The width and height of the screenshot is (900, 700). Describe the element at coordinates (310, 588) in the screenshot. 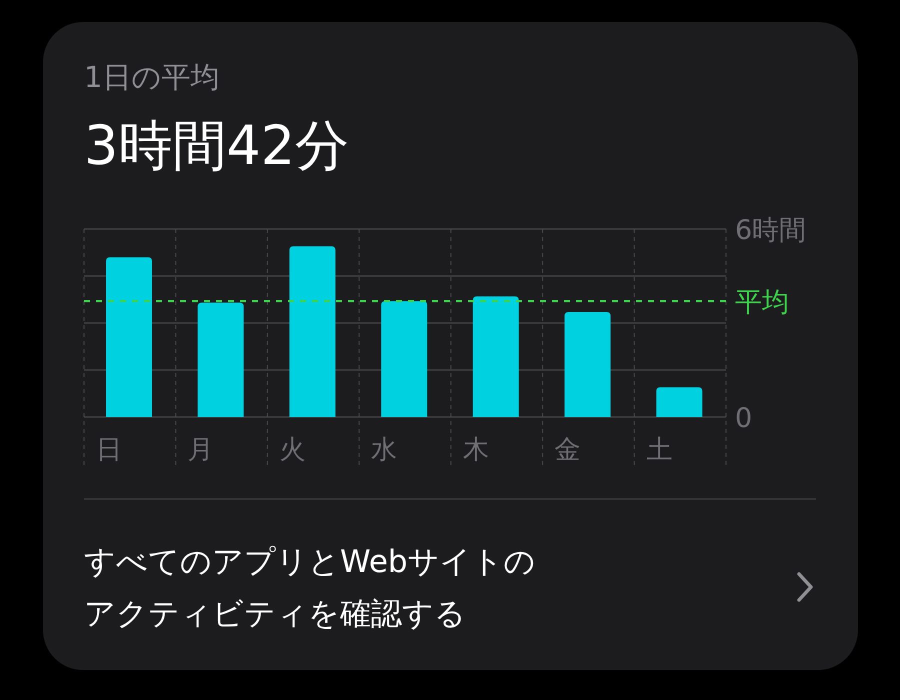

I see `annotation: すべてのアプリとWebサイトのアクティビティを確認する` at that location.